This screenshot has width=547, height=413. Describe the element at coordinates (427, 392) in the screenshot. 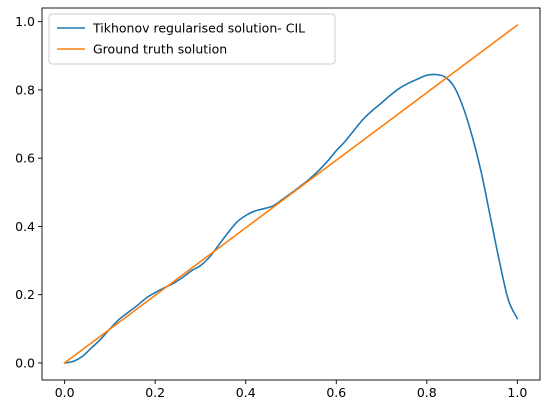

I see `x-tick-label: 0.8` at that location.